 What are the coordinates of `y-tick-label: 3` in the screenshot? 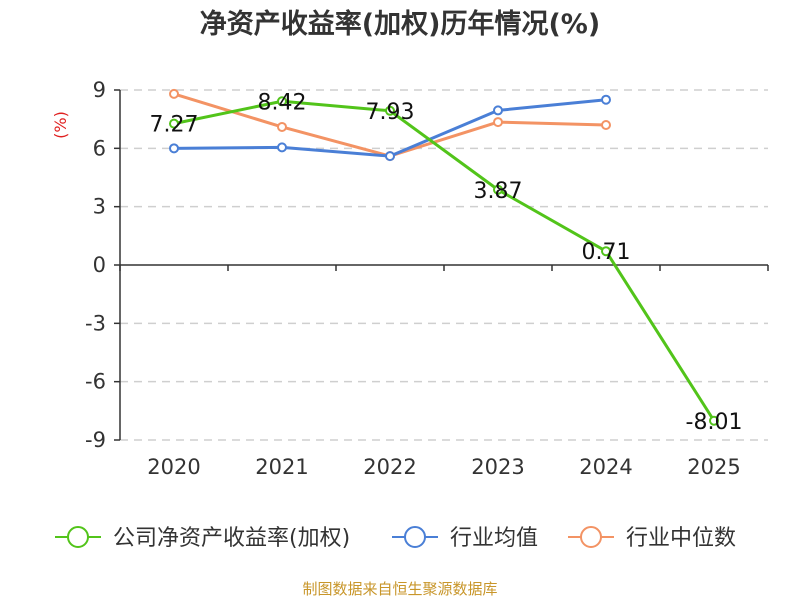 It's located at (99, 207).